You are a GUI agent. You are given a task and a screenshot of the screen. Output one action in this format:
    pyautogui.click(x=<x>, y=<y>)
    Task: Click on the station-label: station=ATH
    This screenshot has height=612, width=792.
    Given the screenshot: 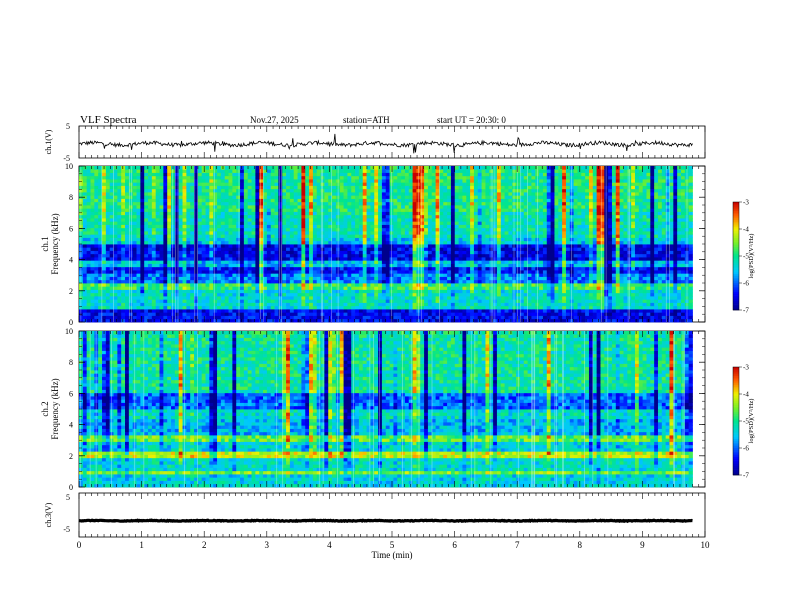 What is the action you would take?
    pyautogui.click(x=366, y=120)
    